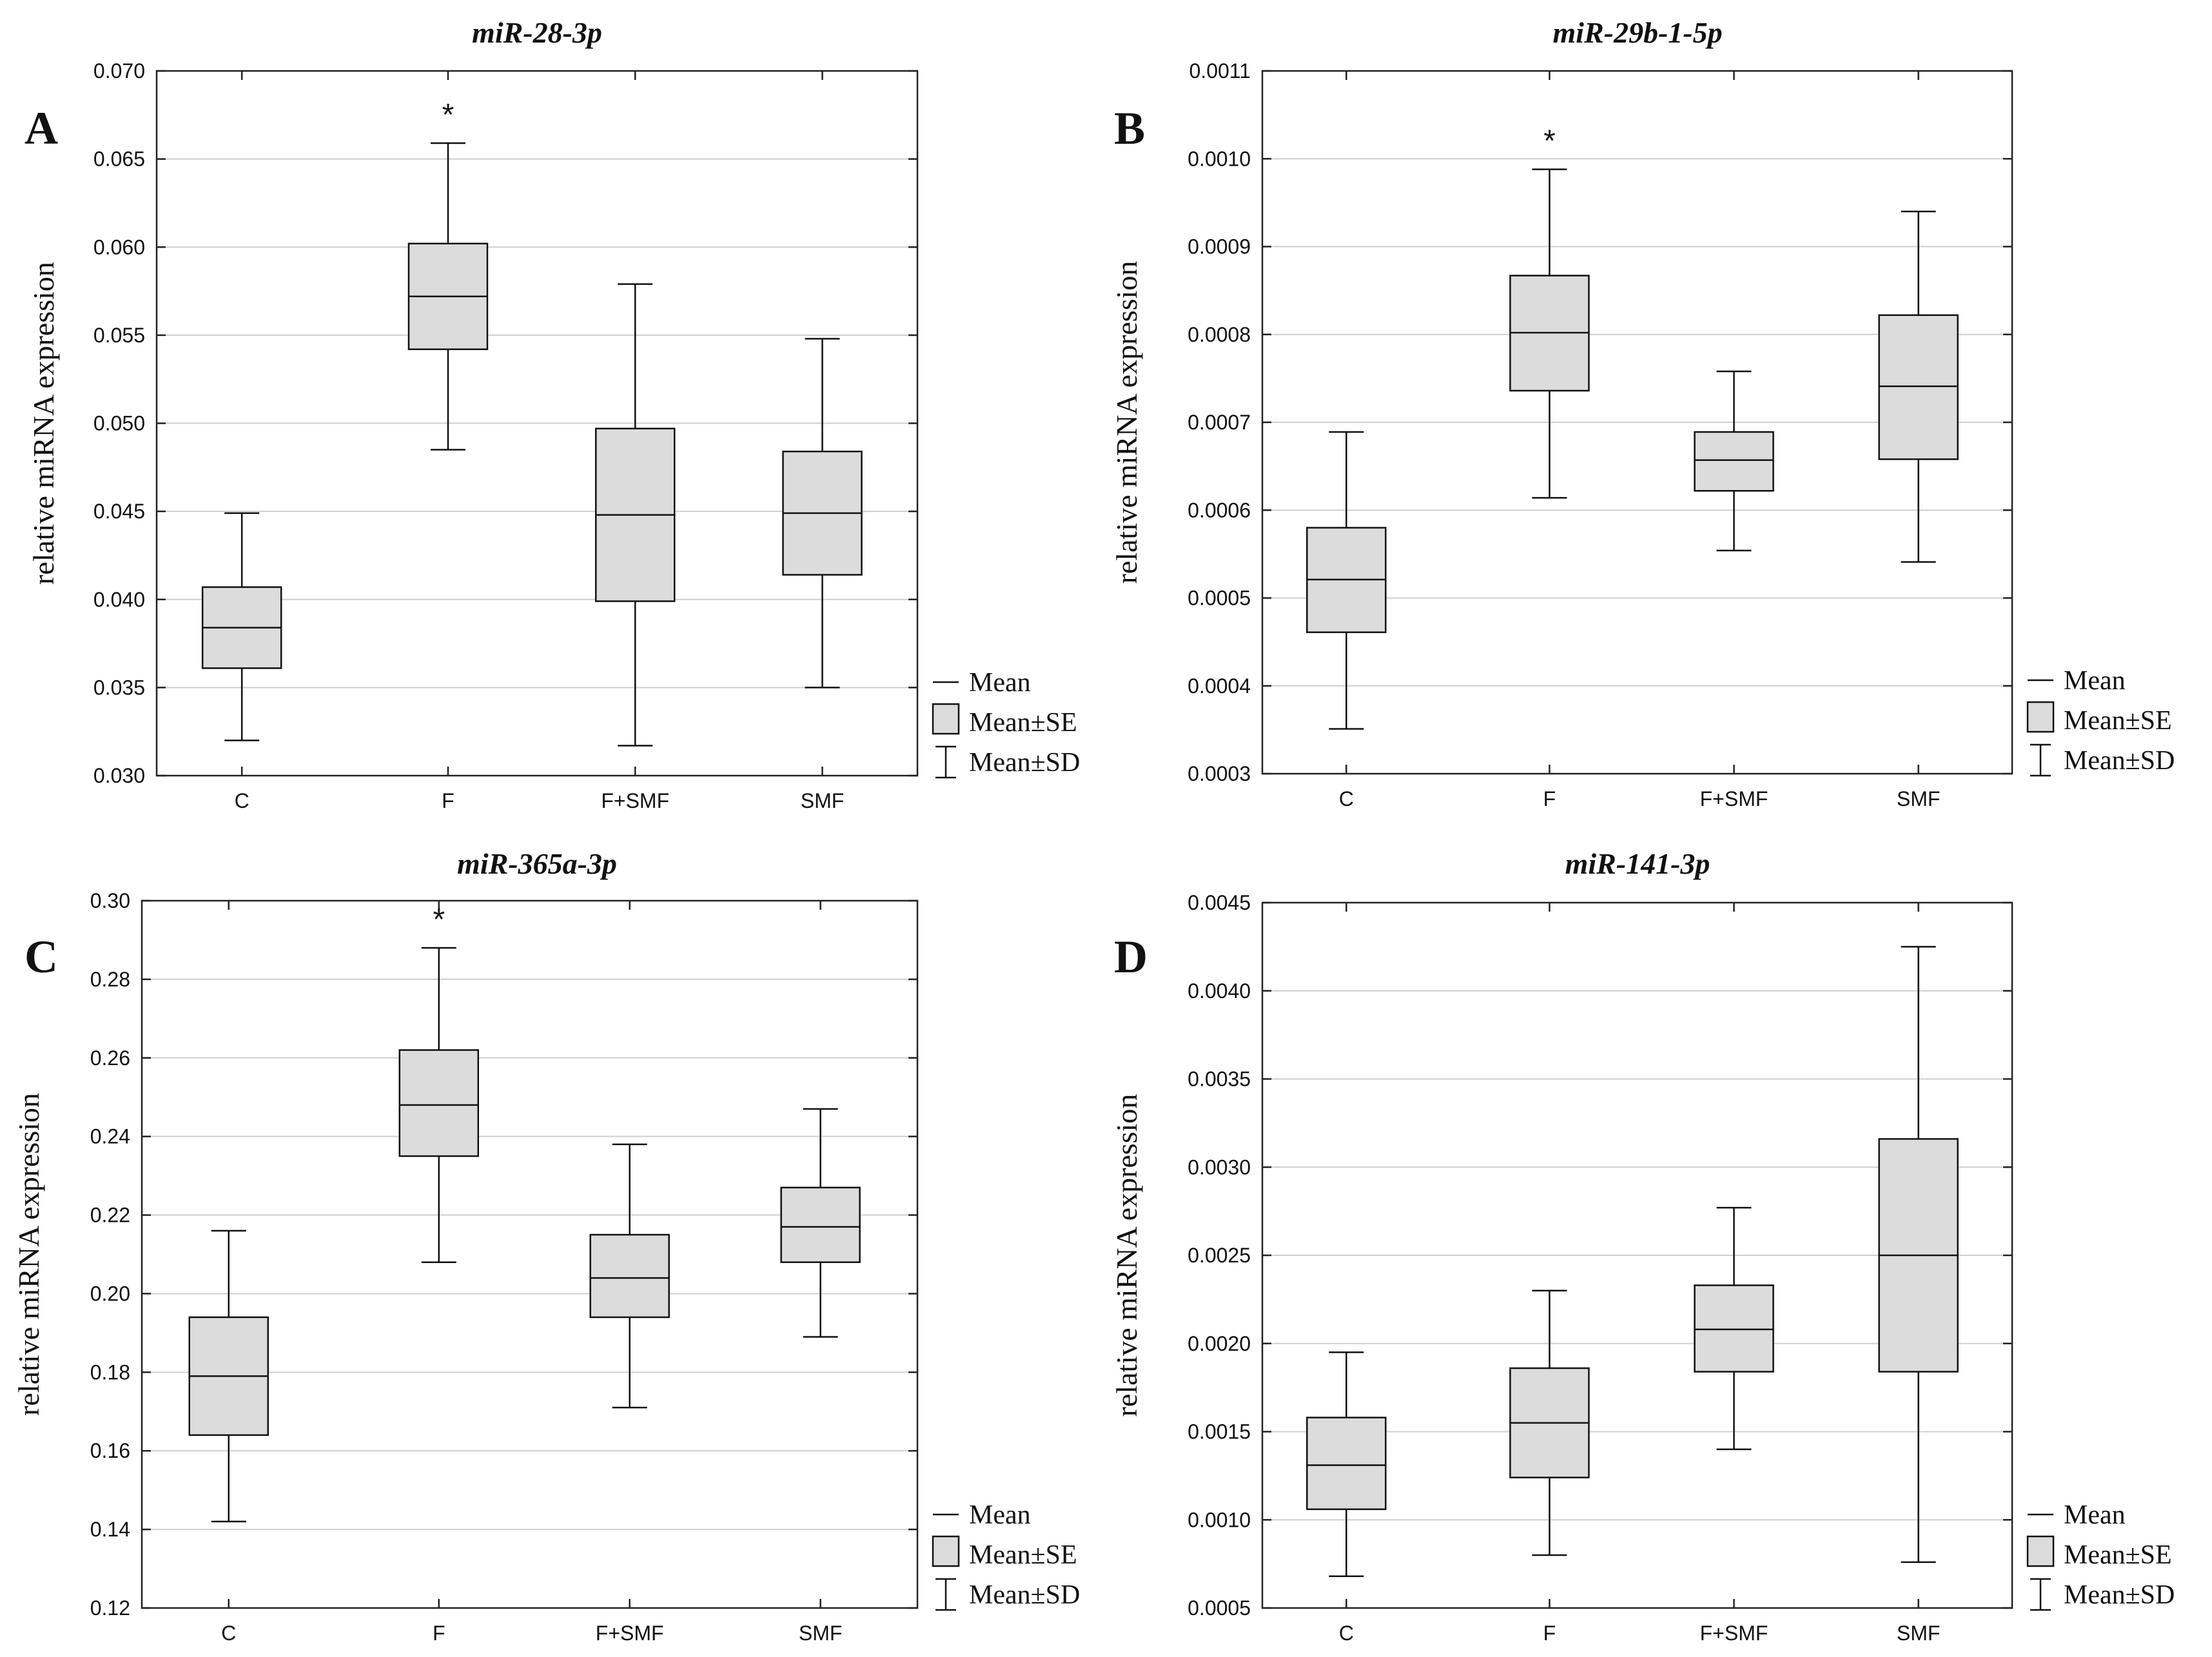 The image size is (2212, 1657). Describe the element at coordinates (1219, 686) in the screenshot. I see `y-tick-label: 0.0004` at that location.